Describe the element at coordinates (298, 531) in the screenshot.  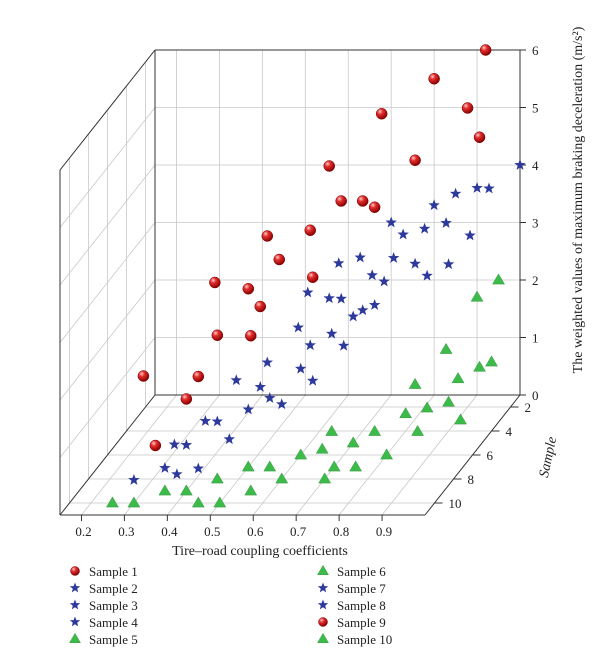
I see `x-tick-label: 0.7` at that location.